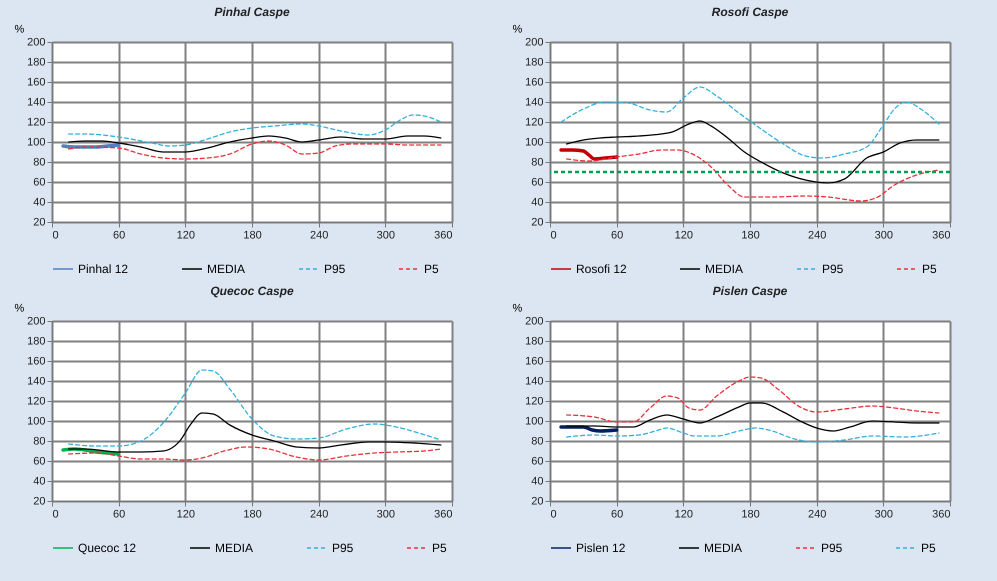  Describe the element at coordinates (750, 291) in the screenshot. I see `chart-title: Pislen Caspe` at that location.